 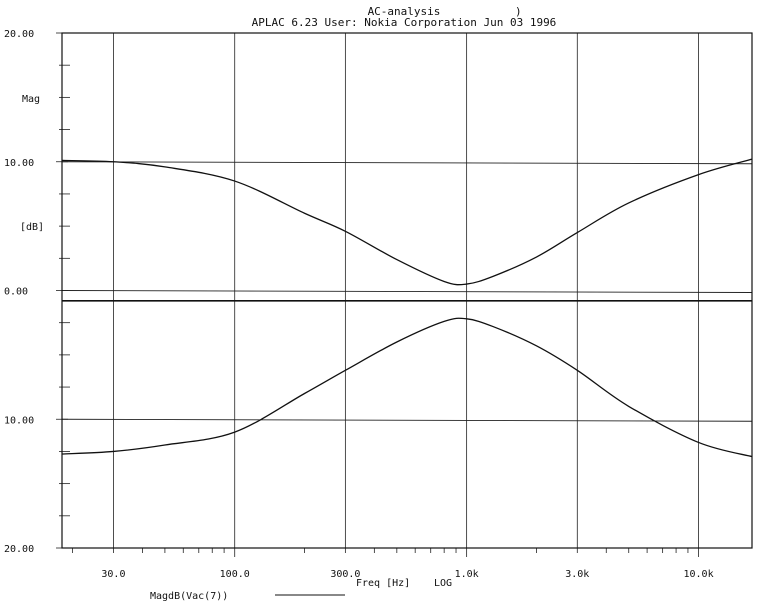 What do you see at coordinates (518, 11) in the screenshot?
I see `chart-title-suffix: )` at bounding box center [518, 11].